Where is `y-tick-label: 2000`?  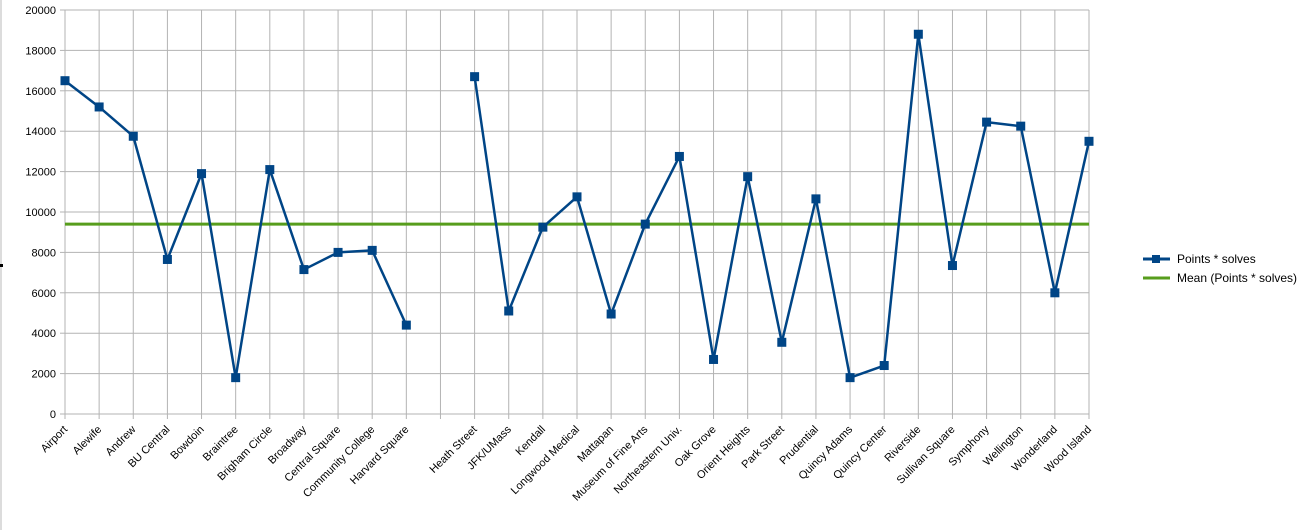
y-tick-label: 2000 is located at coordinates (44, 375).